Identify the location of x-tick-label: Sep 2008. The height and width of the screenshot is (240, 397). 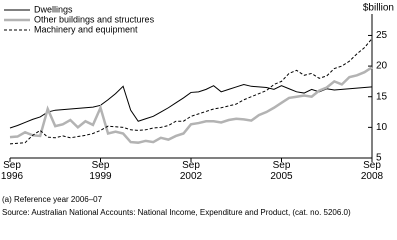
(372, 171).